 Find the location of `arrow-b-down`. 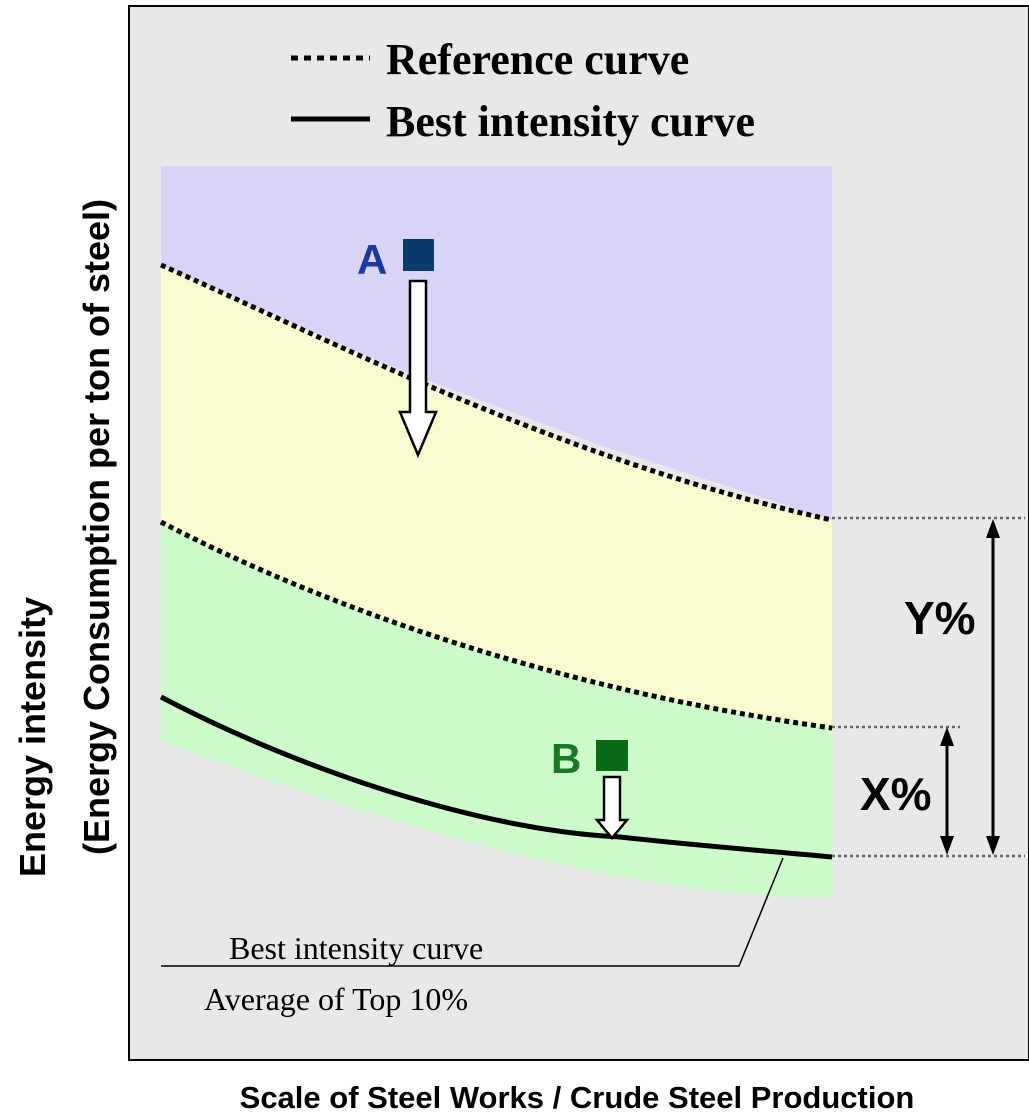

arrow-b-down is located at coordinates (612, 807).